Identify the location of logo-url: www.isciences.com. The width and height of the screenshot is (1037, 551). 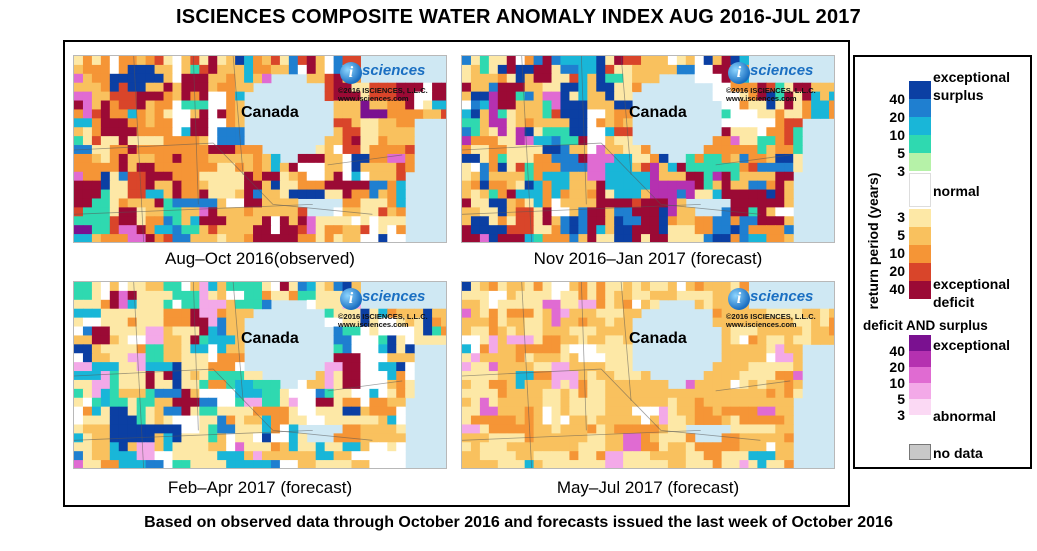
(761, 324).